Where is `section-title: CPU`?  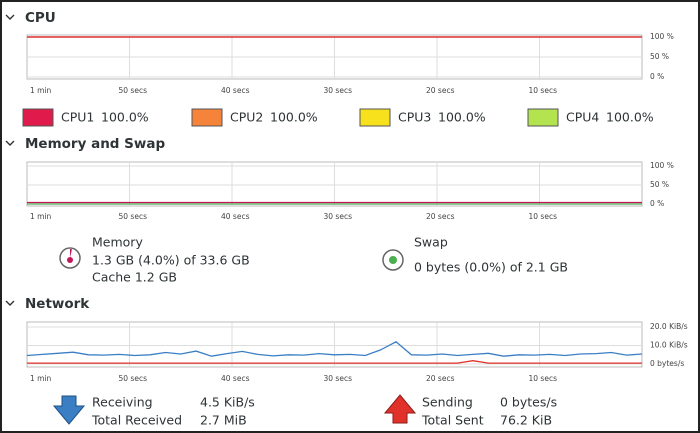
section-title: CPU is located at coordinates (40, 18).